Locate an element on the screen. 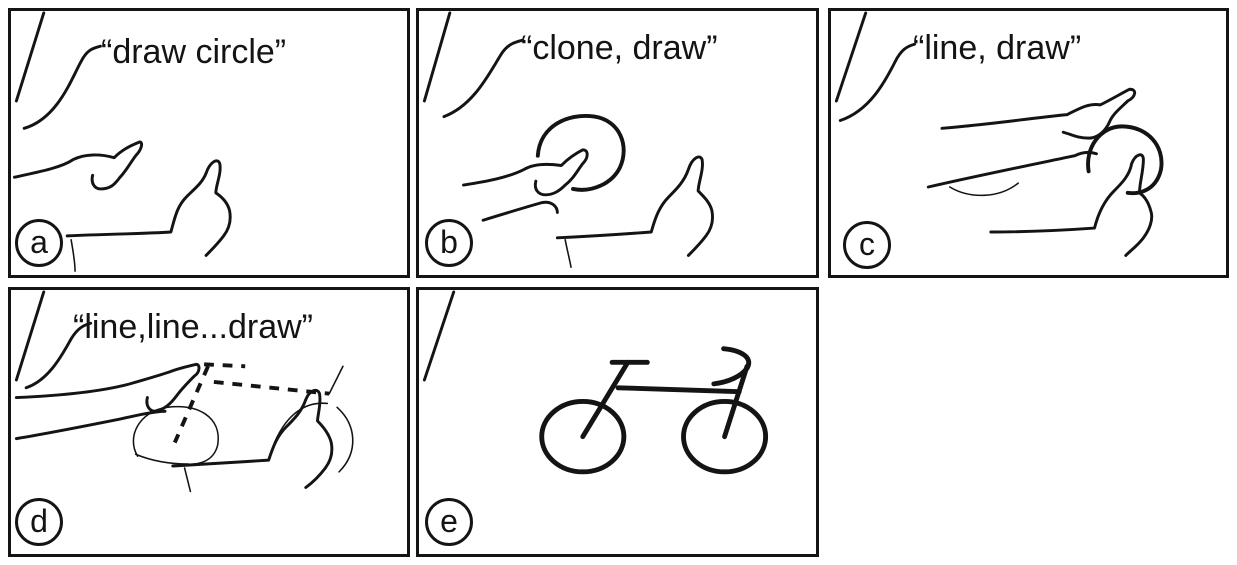 This screenshot has height=565, width=1237. bicycle-seat-post is located at coordinates (605, 399).